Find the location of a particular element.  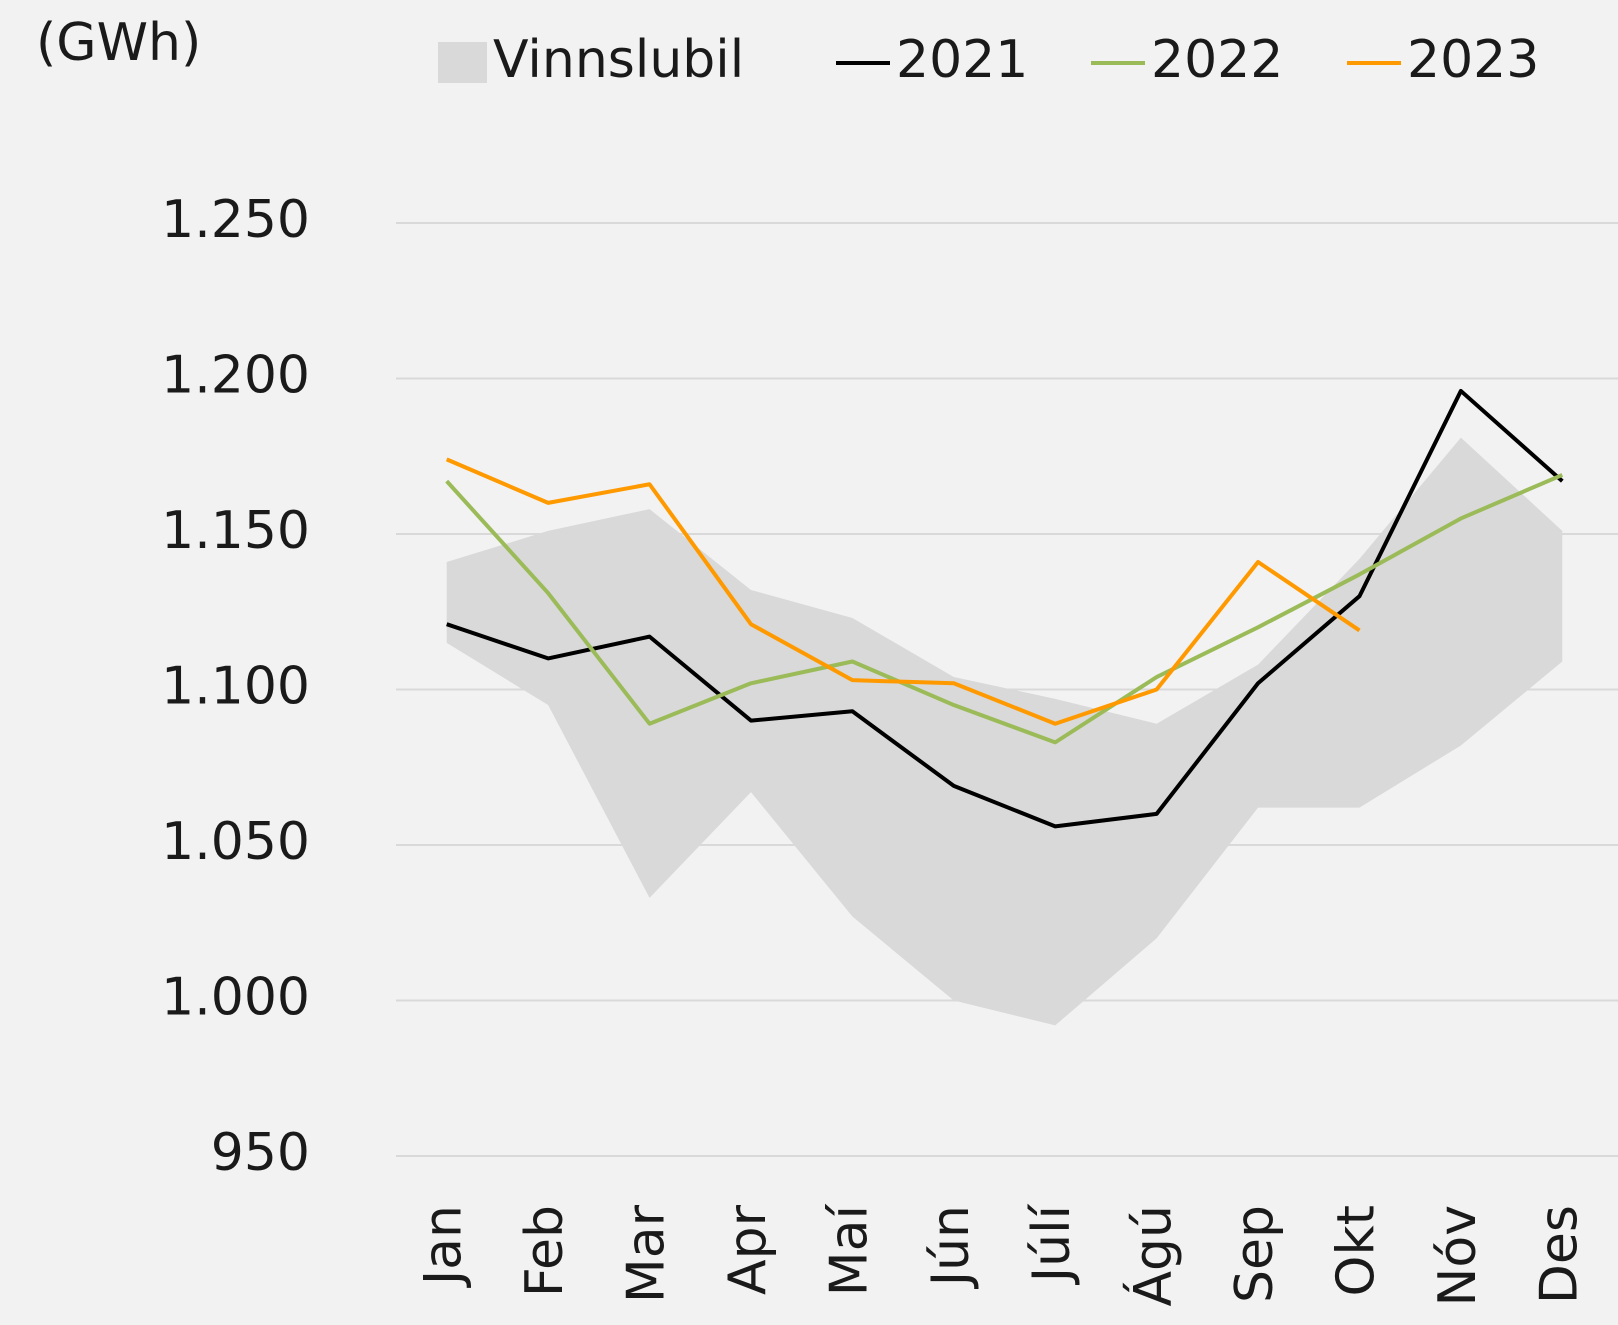

x-tick-label: Okt is located at coordinates (1356, 1250).